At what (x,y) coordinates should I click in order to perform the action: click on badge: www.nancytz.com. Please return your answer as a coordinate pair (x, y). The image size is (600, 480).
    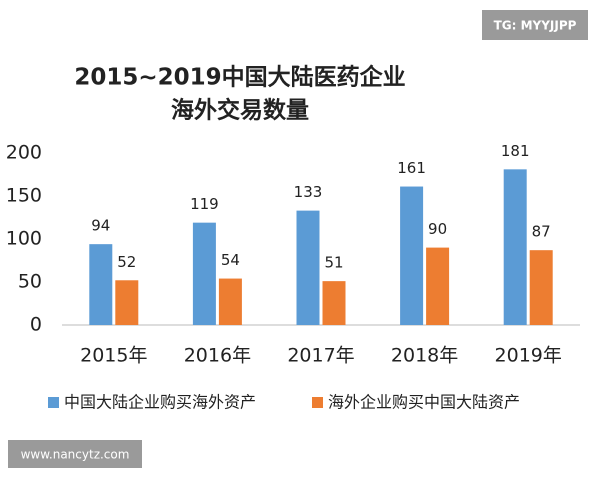
    Looking at the image, I should click on (75, 455).